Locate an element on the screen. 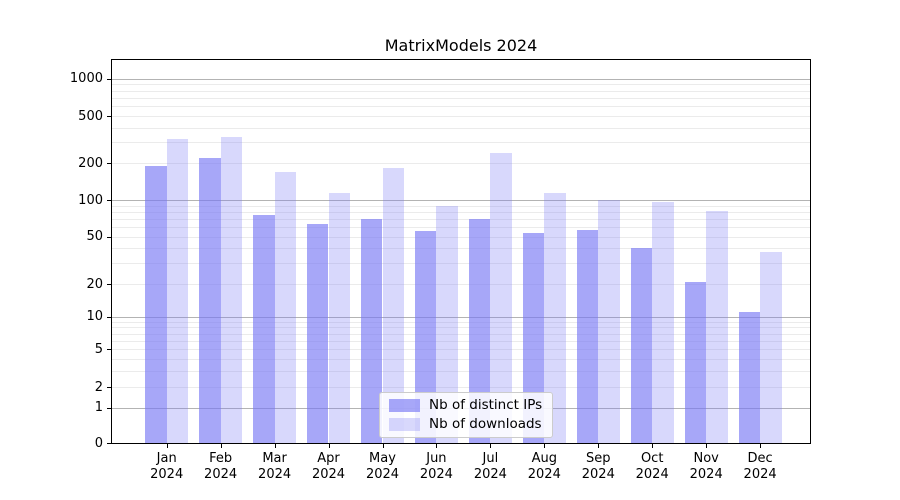 This screenshot has height=500, width=900. bar-nb-of-distinct-ips-feb is located at coordinates (210, 300).